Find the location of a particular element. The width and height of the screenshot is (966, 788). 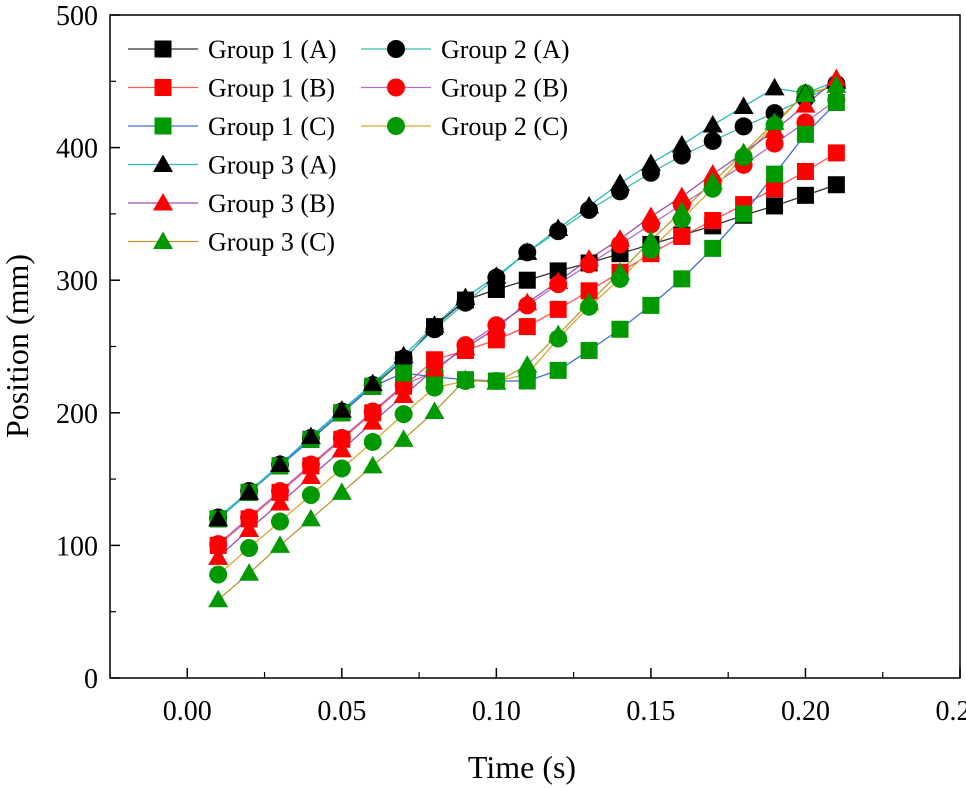

x-axis-title: Time (s) is located at coordinates (522, 767).